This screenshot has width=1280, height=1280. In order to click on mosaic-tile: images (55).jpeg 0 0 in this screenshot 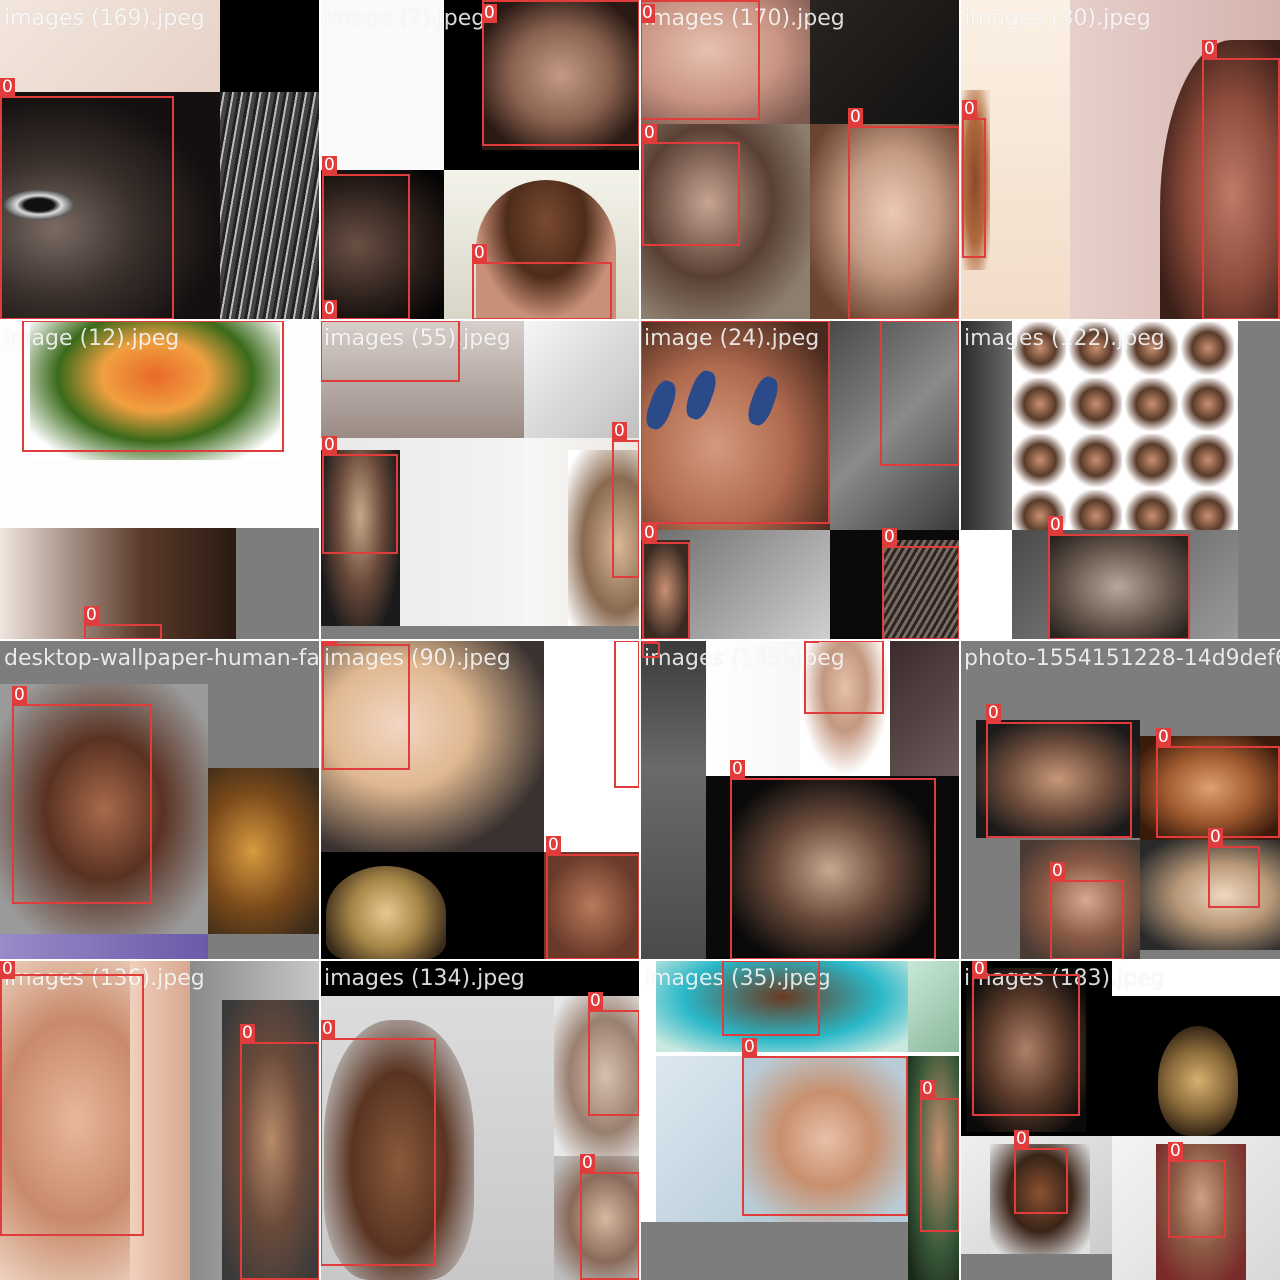, I will do `click(480, 480)`.